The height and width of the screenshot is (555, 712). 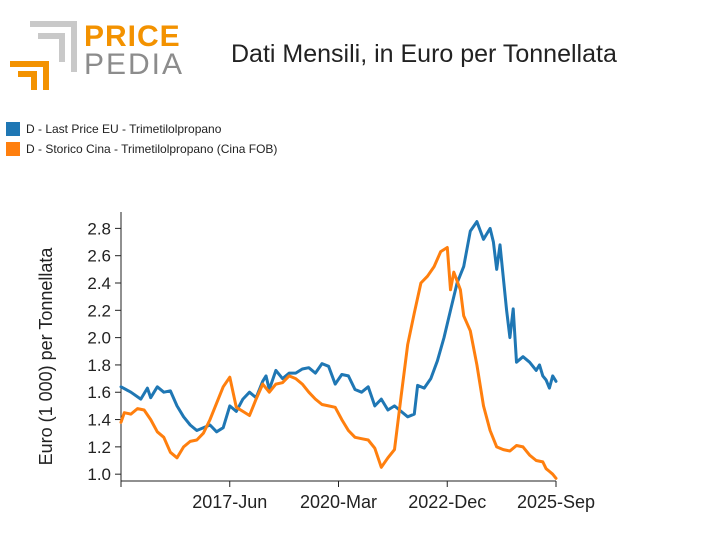 I want to click on chart-title: Dati Mensili, in Euro per Tonnellata, so click(x=424, y=54).